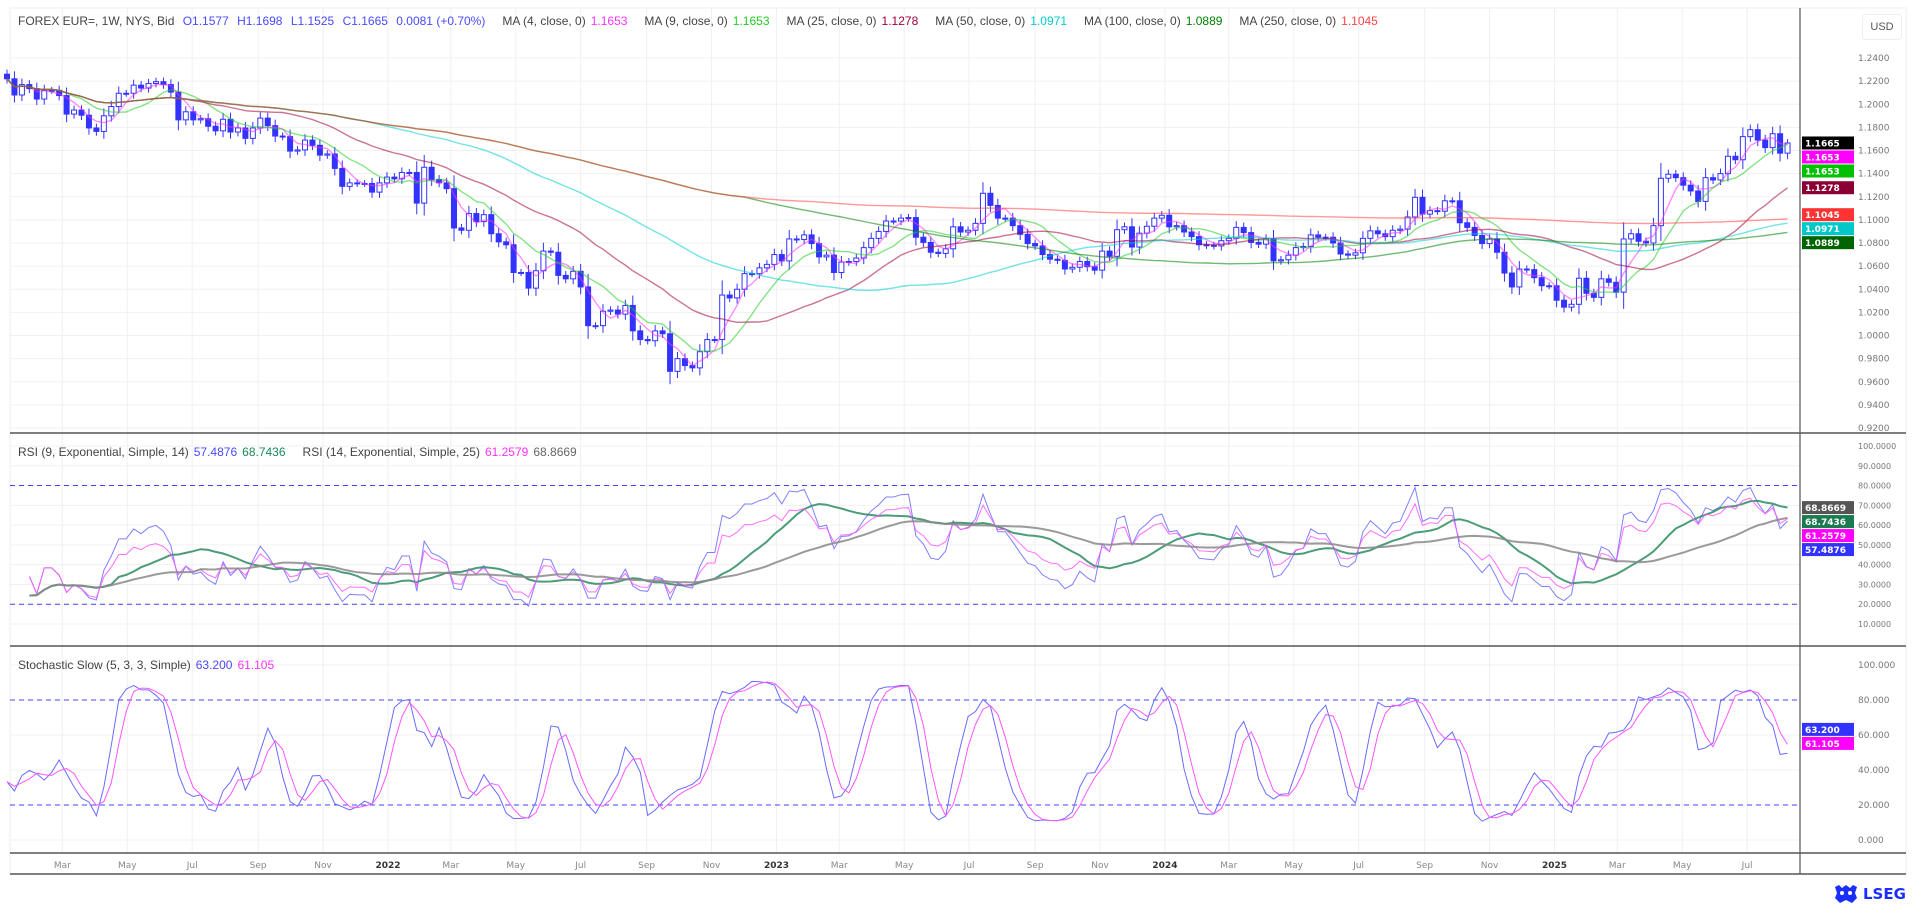 The width and height of the screenshot is (1916, 905). Describe the element at coordinates (205, 21) in the screenshot. I see `open-value: O1.1577` at that location.